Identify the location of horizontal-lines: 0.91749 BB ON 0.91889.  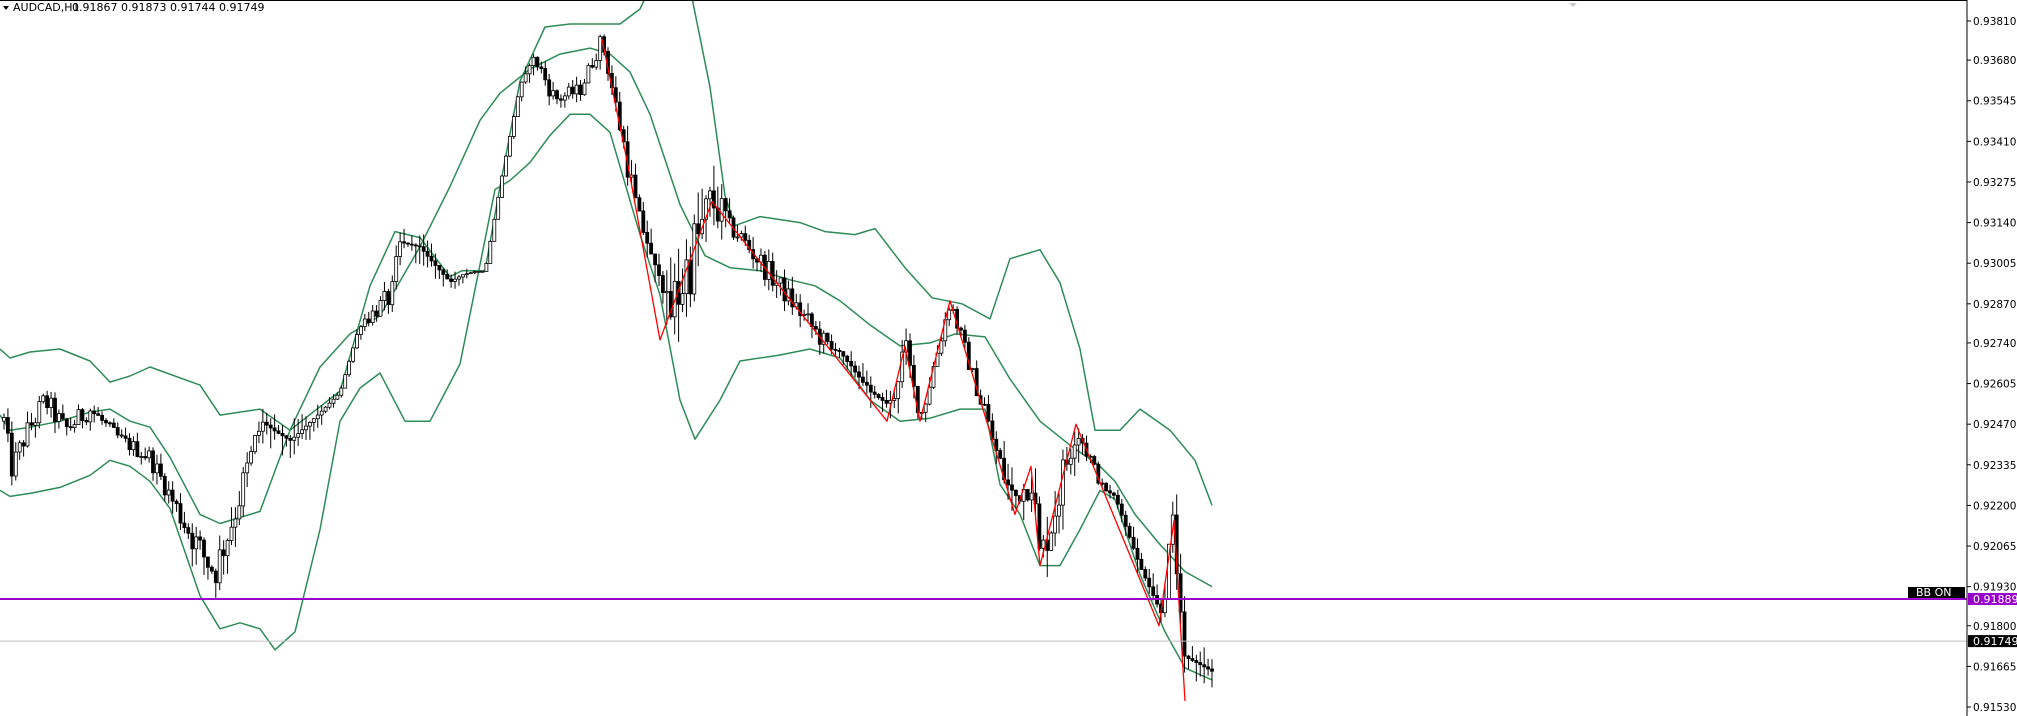
(1008, 617).